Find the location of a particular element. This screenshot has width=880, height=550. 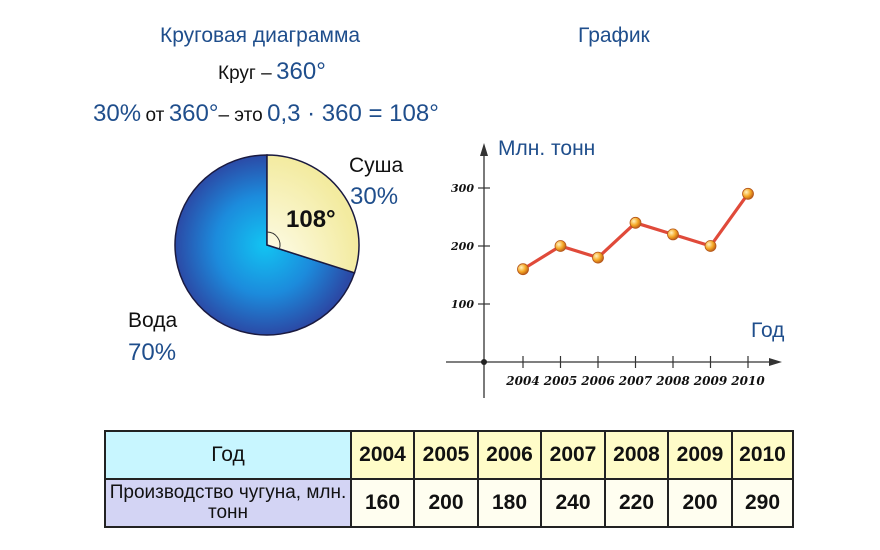

circle-value: 360° is located at coordinates (301, 71).